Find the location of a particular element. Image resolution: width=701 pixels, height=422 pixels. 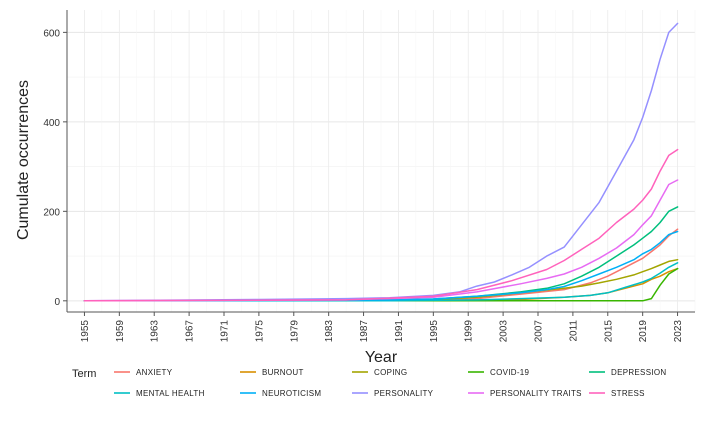

legend-label-stress: STRESS is located at coordinates (628, 393).